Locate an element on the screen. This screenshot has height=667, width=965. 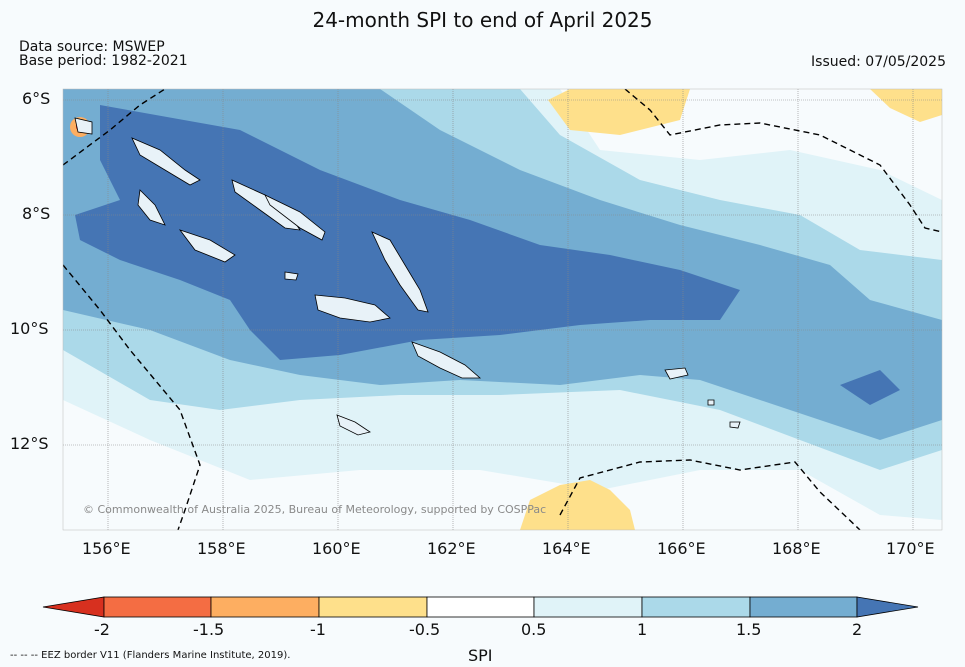
island-savo is located at coordinates (291, 276).